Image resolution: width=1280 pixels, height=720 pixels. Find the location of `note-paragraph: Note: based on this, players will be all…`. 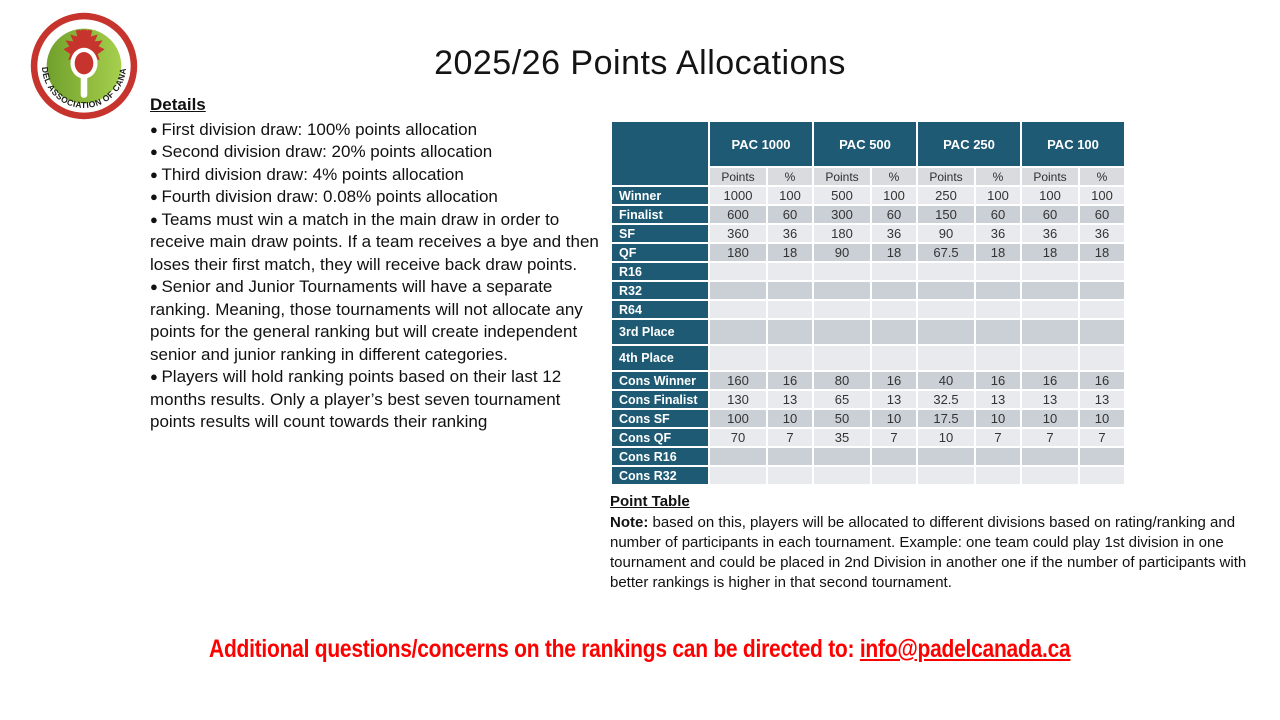

note-paragraph: Note: based on this, players will be all… is located at coordinates (932, 553).